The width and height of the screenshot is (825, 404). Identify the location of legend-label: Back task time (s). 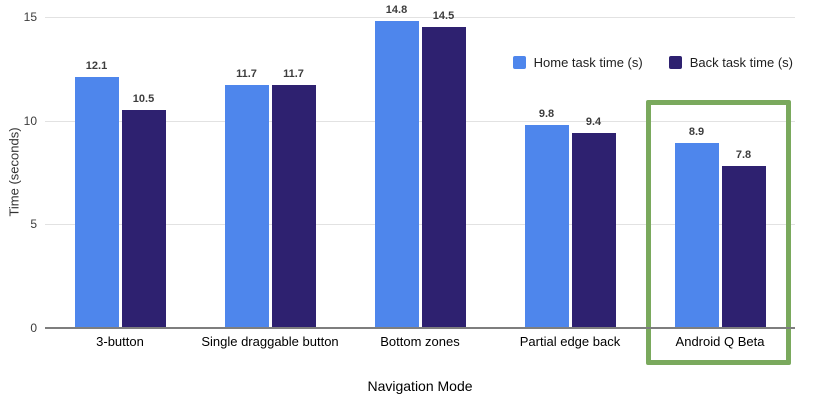
(741, 62).